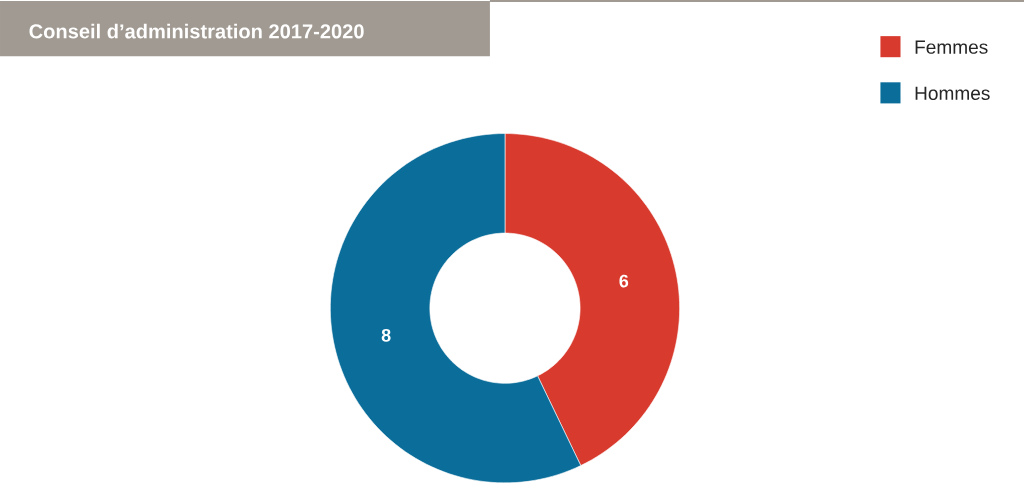 This screenshot has height=483, width=1025. What do you see at coordinates (624, 281) in the screenshot?
I see `data-label: 6` at bounding box center [624, 281].